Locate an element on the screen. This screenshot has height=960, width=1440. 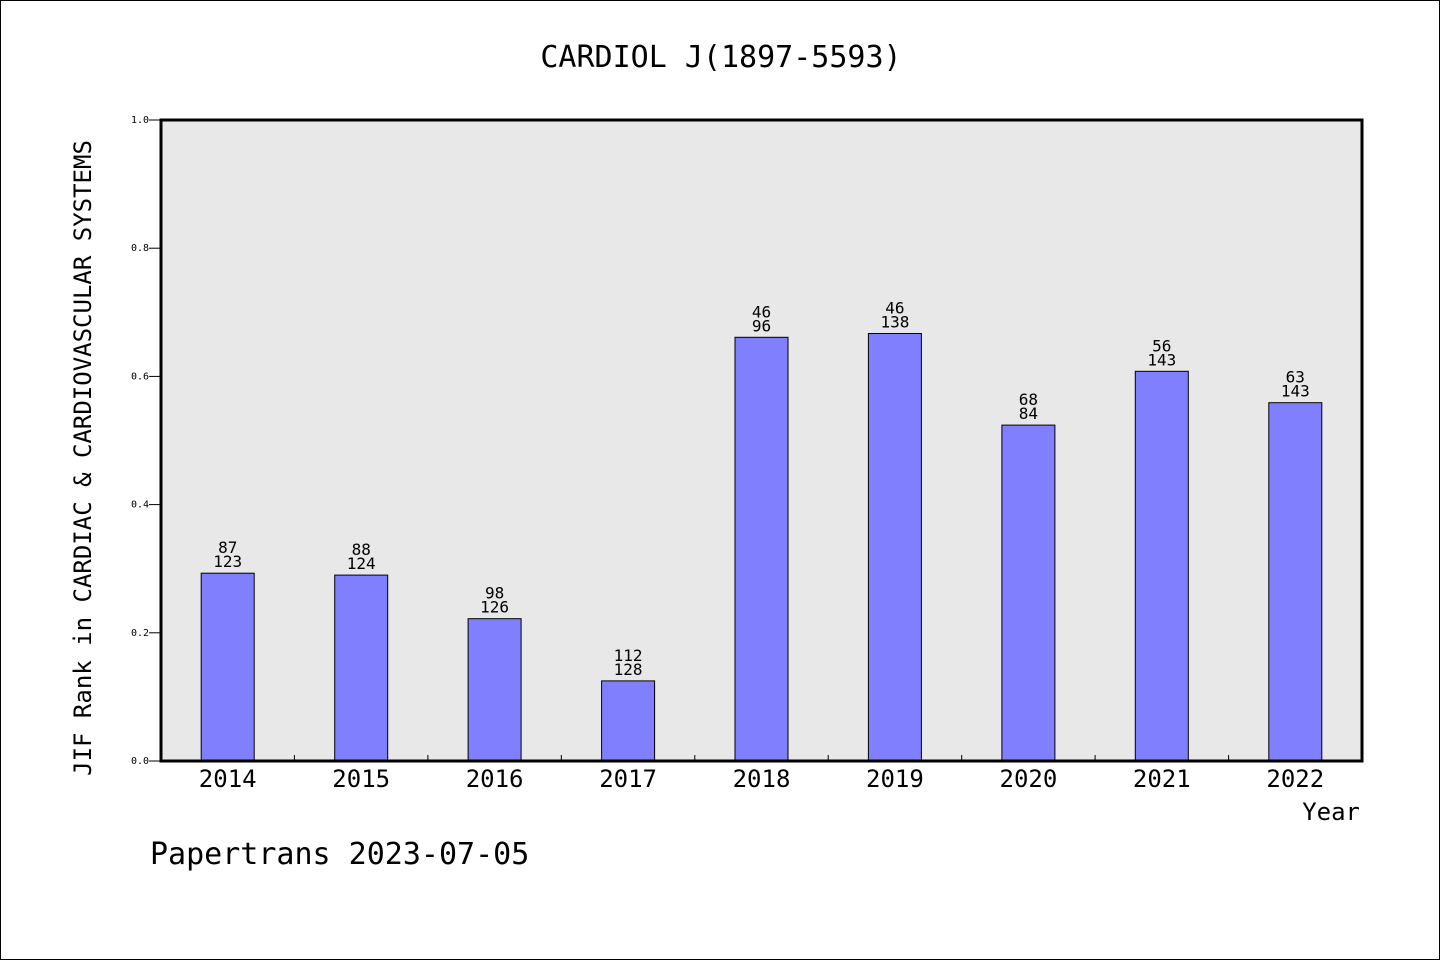
x-axis-label: Year is located at coordinates (1331, 812).